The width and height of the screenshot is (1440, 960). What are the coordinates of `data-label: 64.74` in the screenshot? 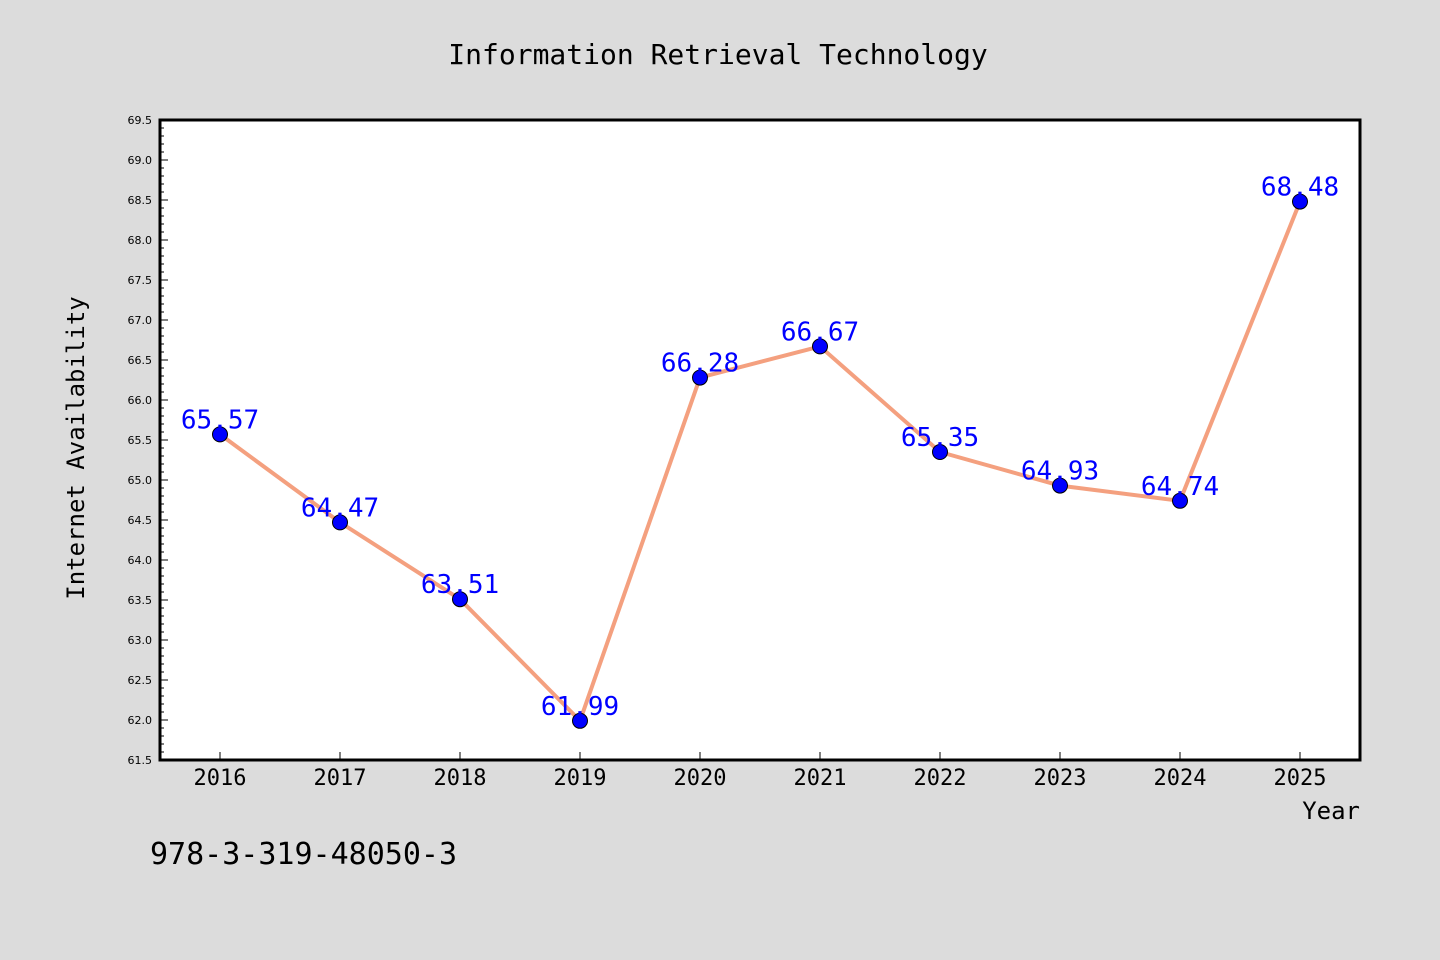 It's located at (1180, 487).